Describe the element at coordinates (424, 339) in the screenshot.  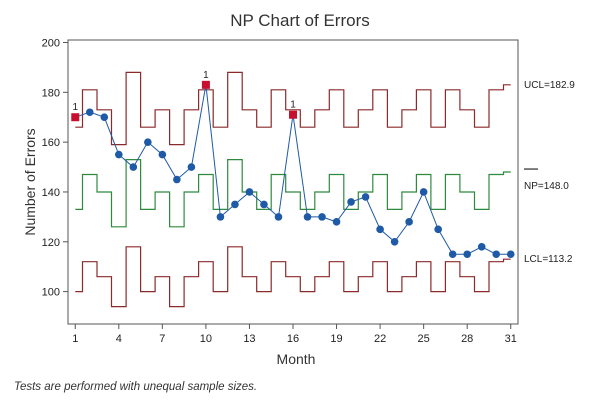
I see `x-tick-label: 25` at that location.